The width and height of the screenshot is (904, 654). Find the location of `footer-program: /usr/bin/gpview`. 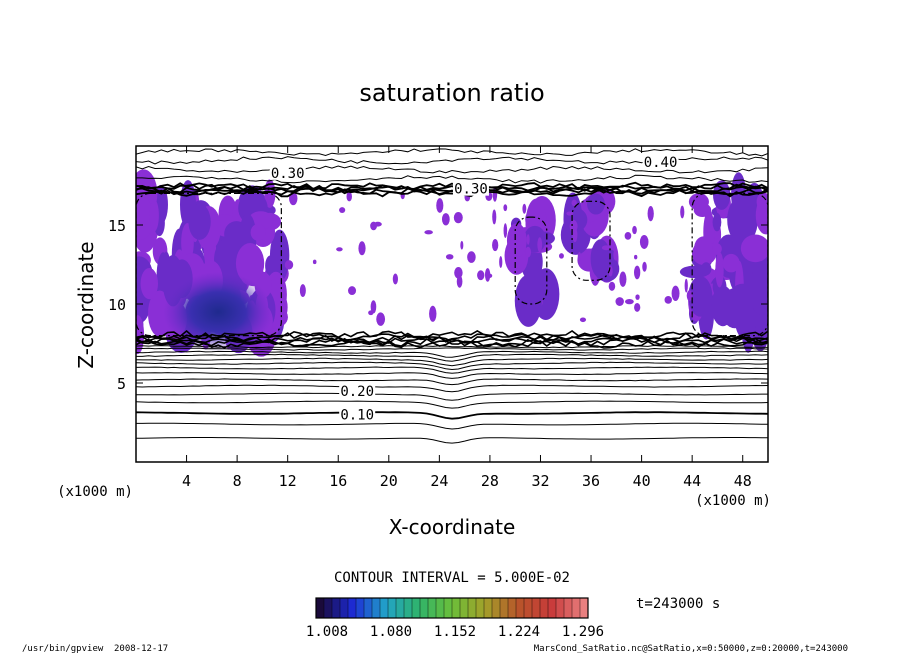

footer-program: /usr/bin/gpview is located at coordinates (63, 649).